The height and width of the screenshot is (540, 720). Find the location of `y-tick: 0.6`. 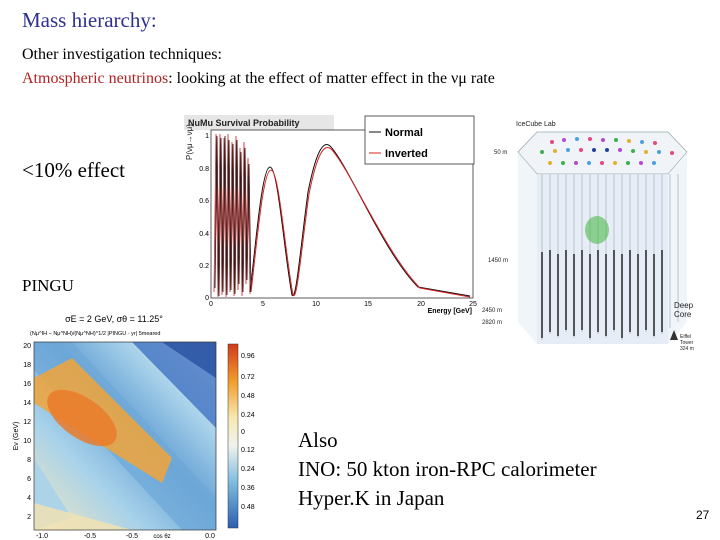

y-tick: 0.6 is located at coordinates (204, 201).